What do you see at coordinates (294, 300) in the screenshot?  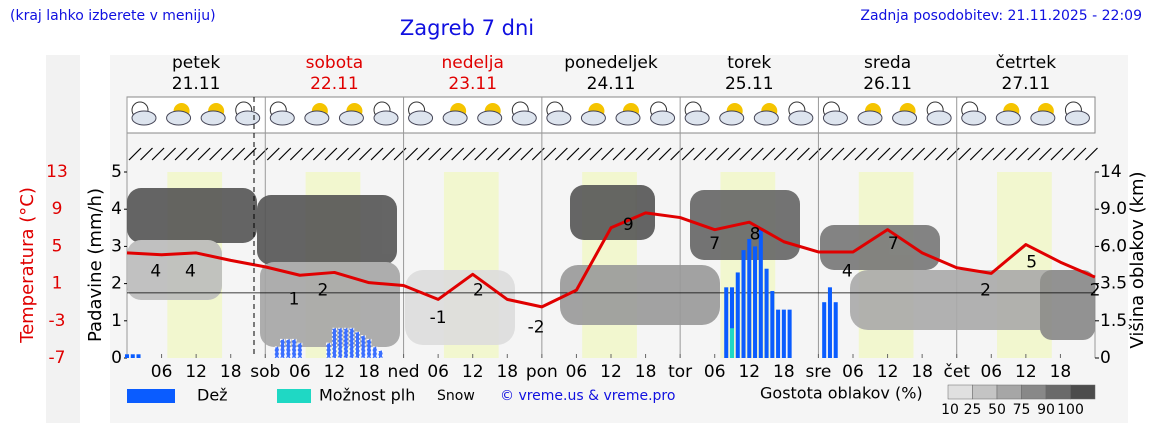 I see `temp-label: 1` at bounding box center [294, 300].